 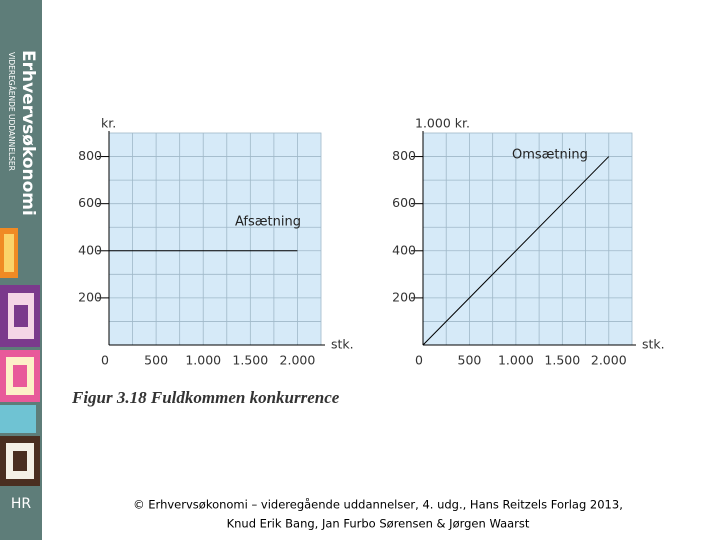 I want to click on plot-area, so click(x=215, y=239).